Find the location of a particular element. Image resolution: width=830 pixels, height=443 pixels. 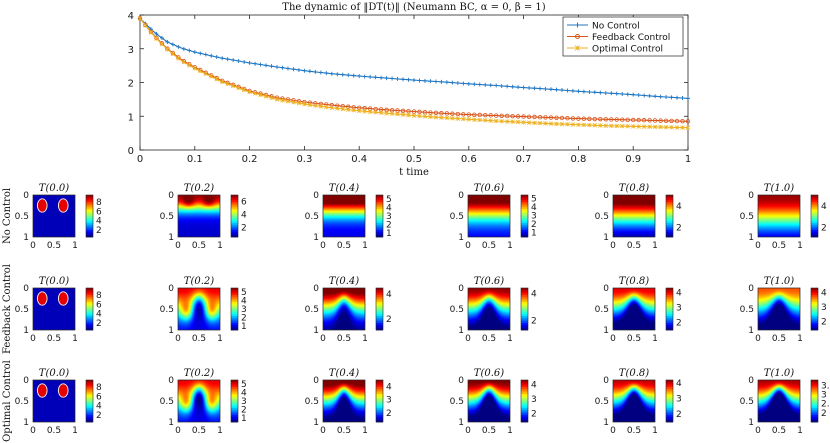

x-tick-label: 0.9 is located at coordinates (633, 159).